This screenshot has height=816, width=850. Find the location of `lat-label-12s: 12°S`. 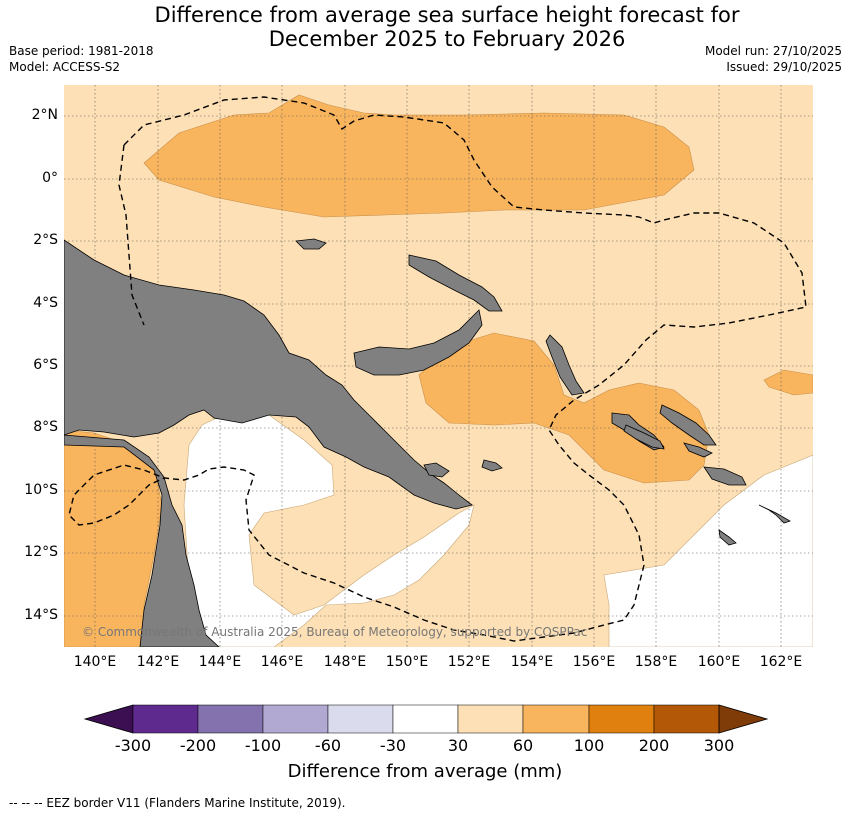

lat-label-12s: 12°S is located at coordinates (41, 552).